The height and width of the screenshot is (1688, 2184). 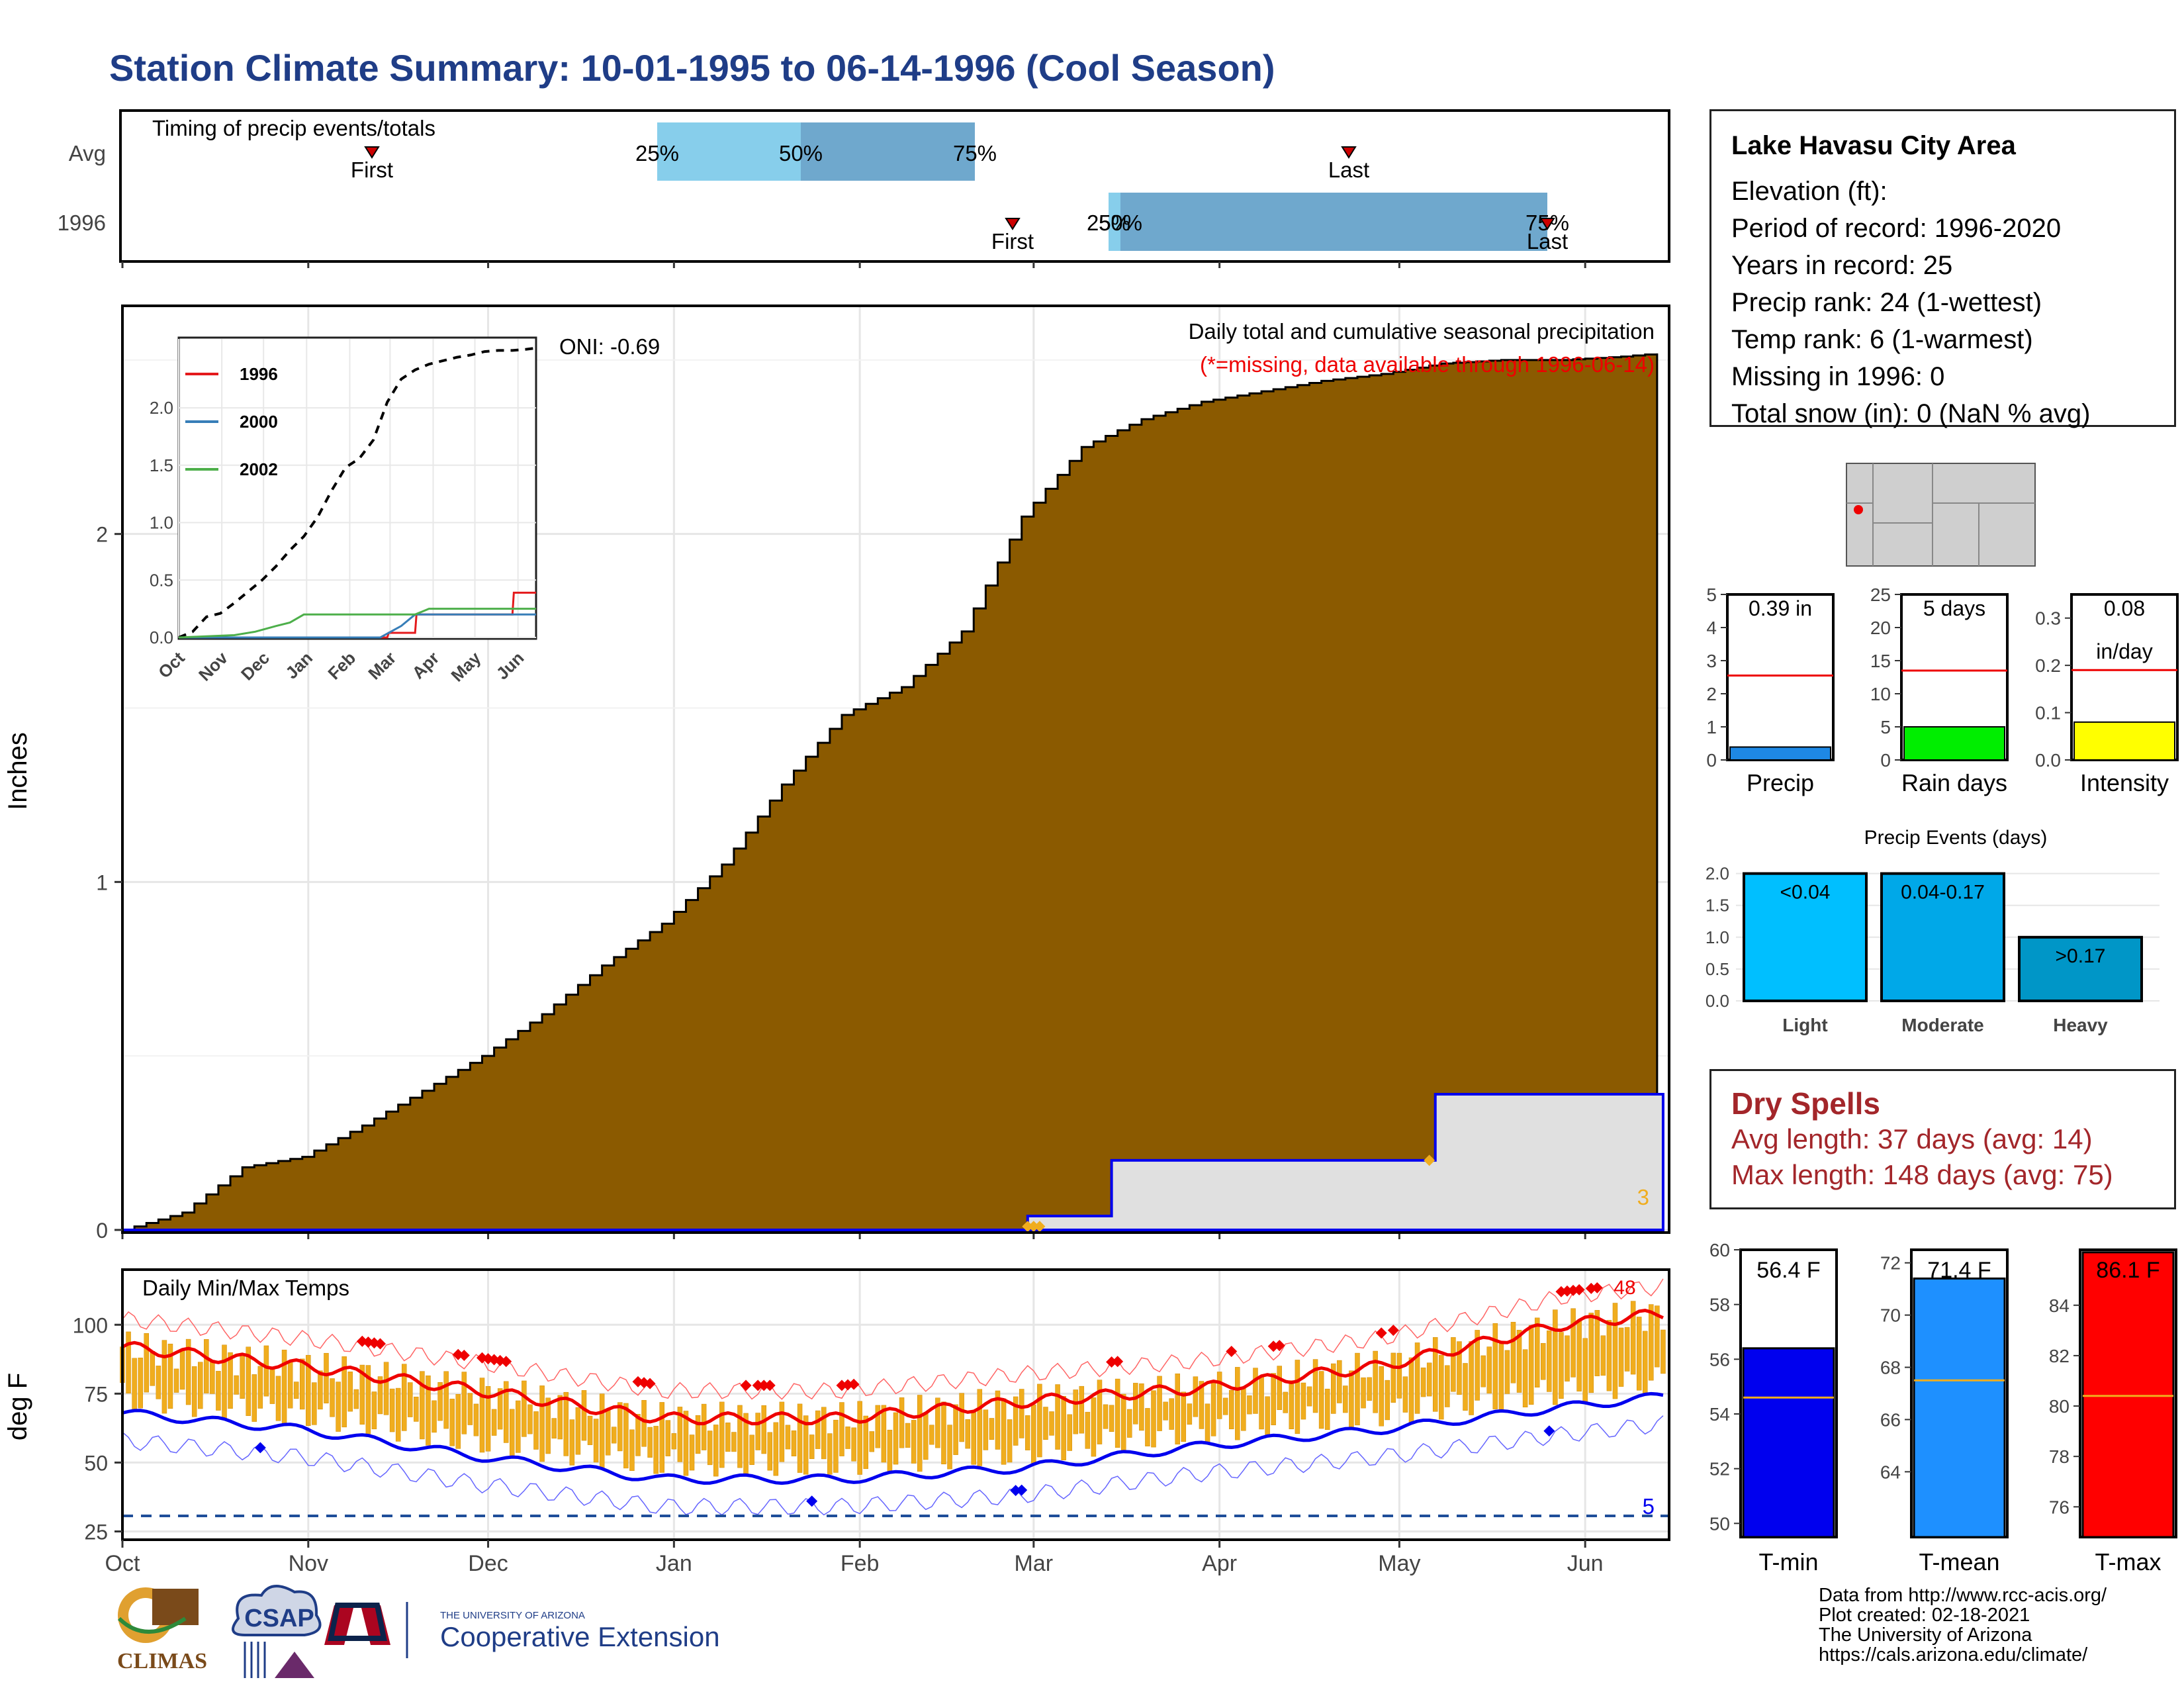 I want to click on summary-bar-tick-label: 20, so click(x=1880, y=628).